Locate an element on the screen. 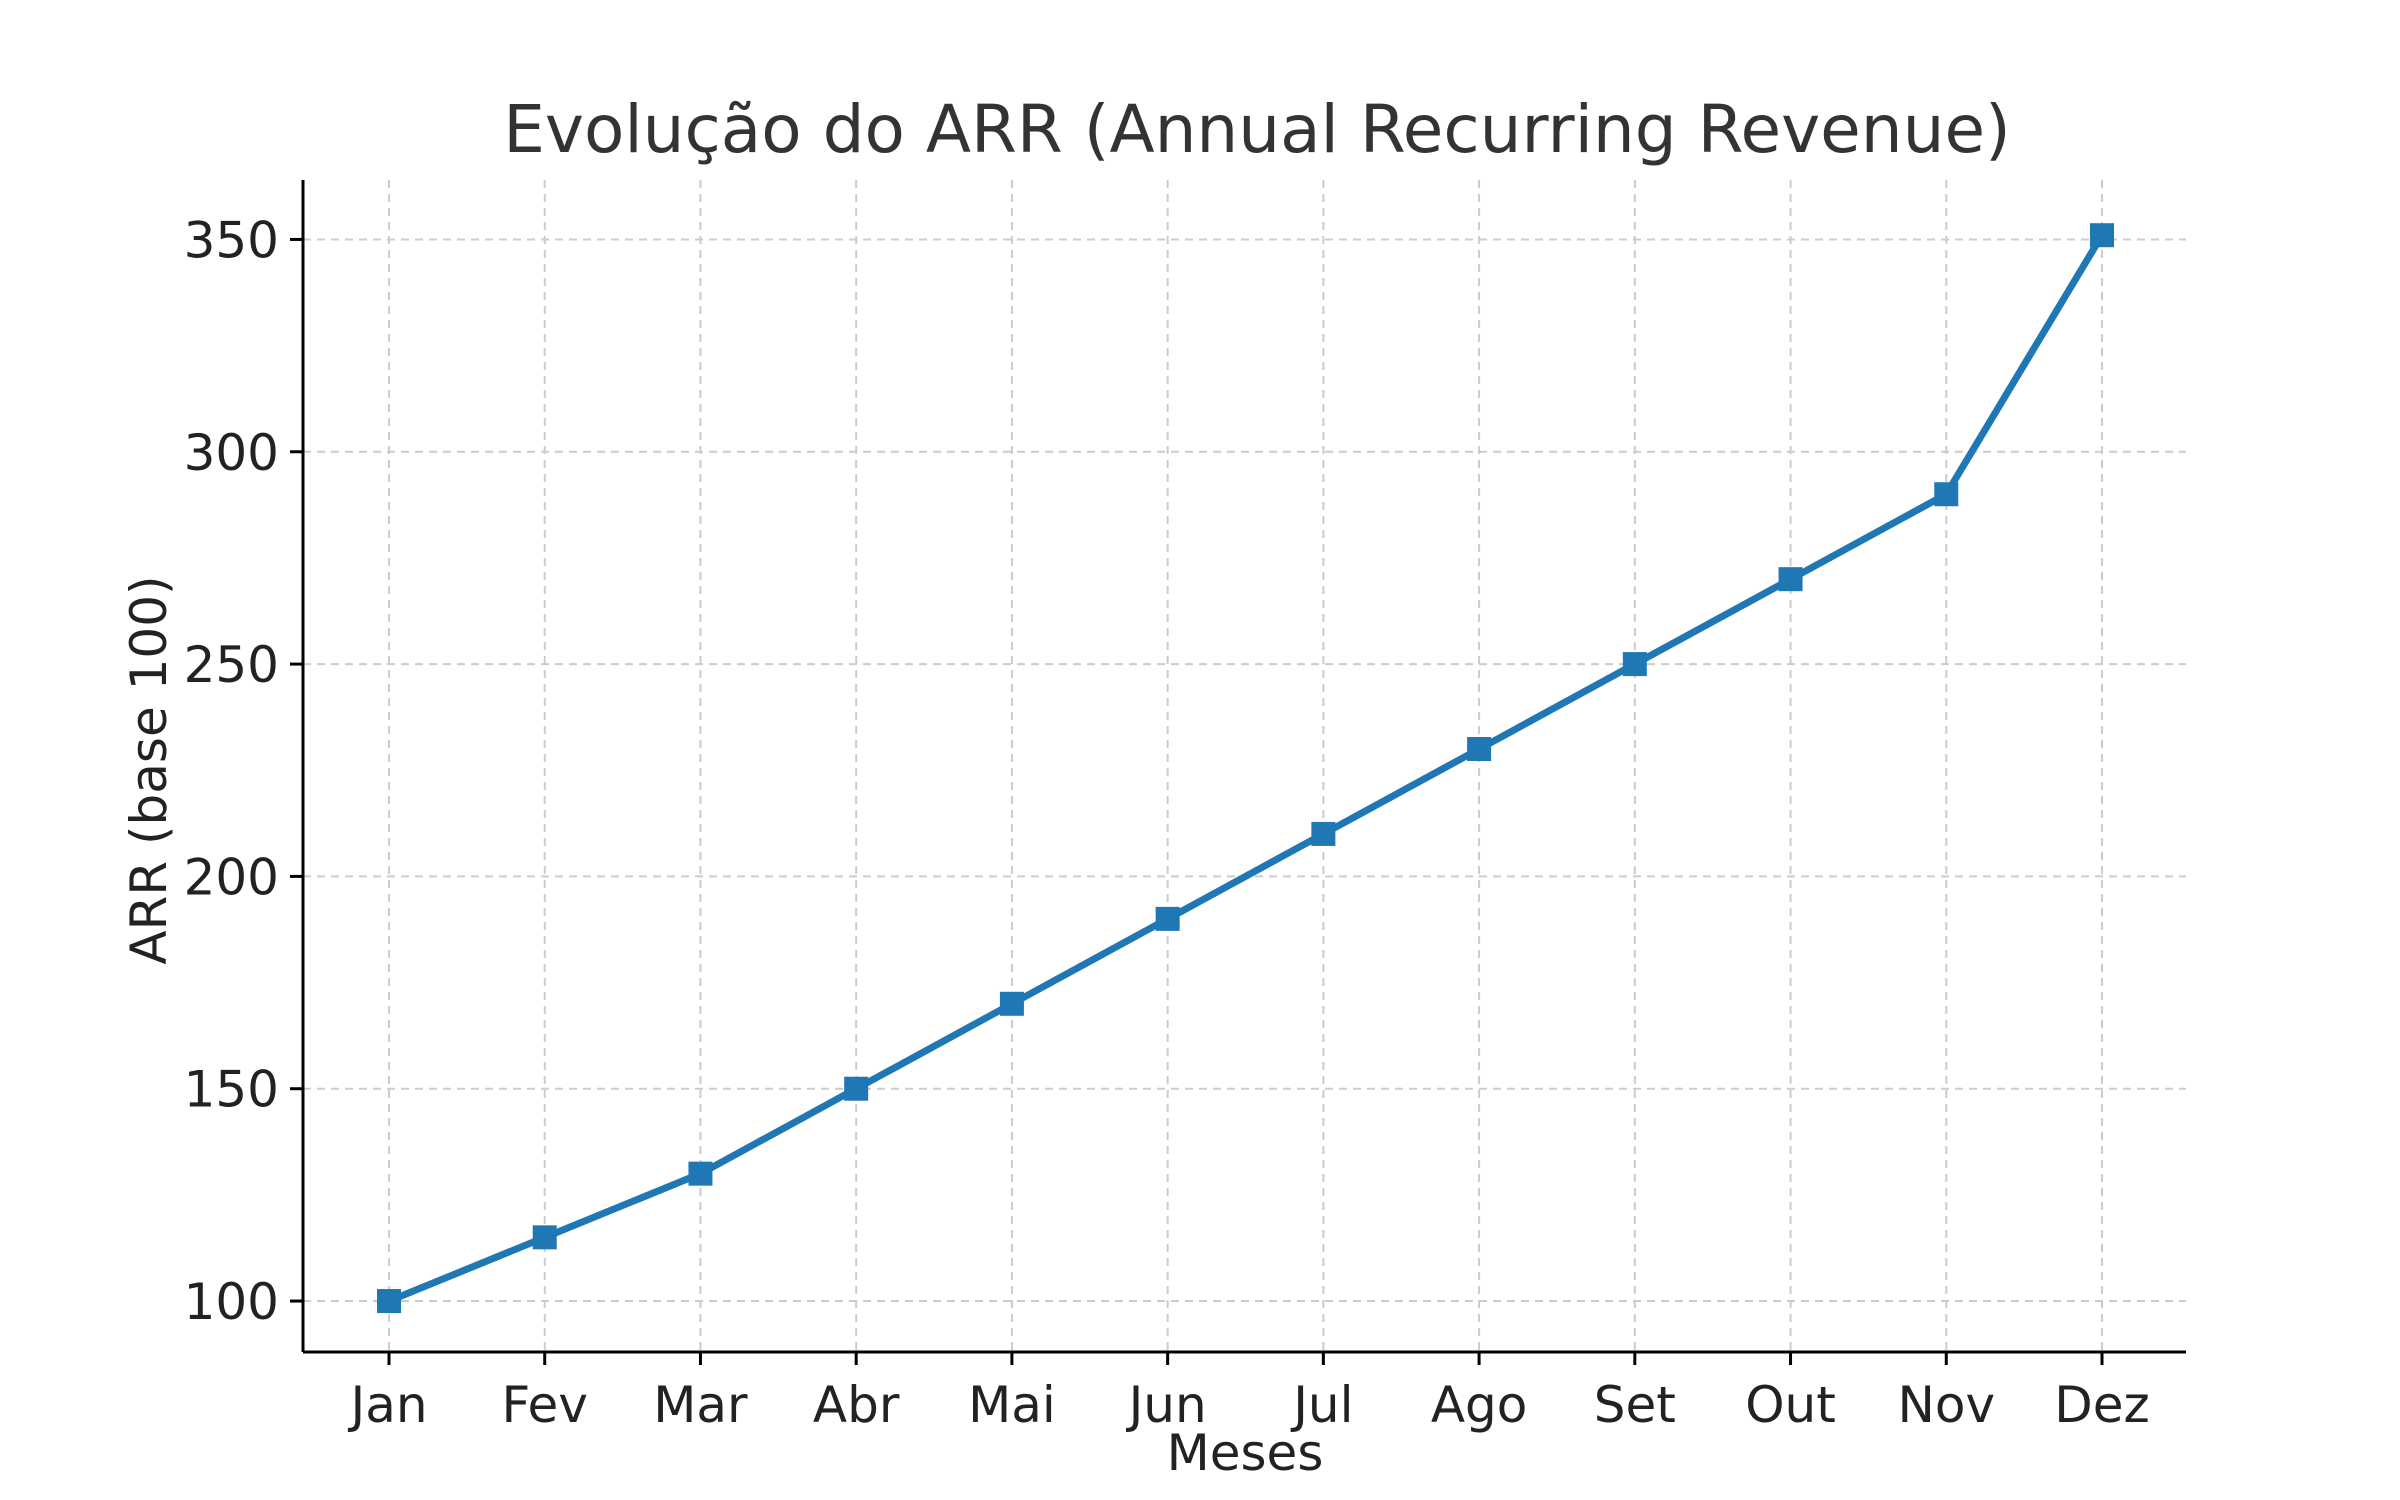 This screenshot has height=1500, width=2400. y-tick-label: 250 is located at coordinates (231, 665).